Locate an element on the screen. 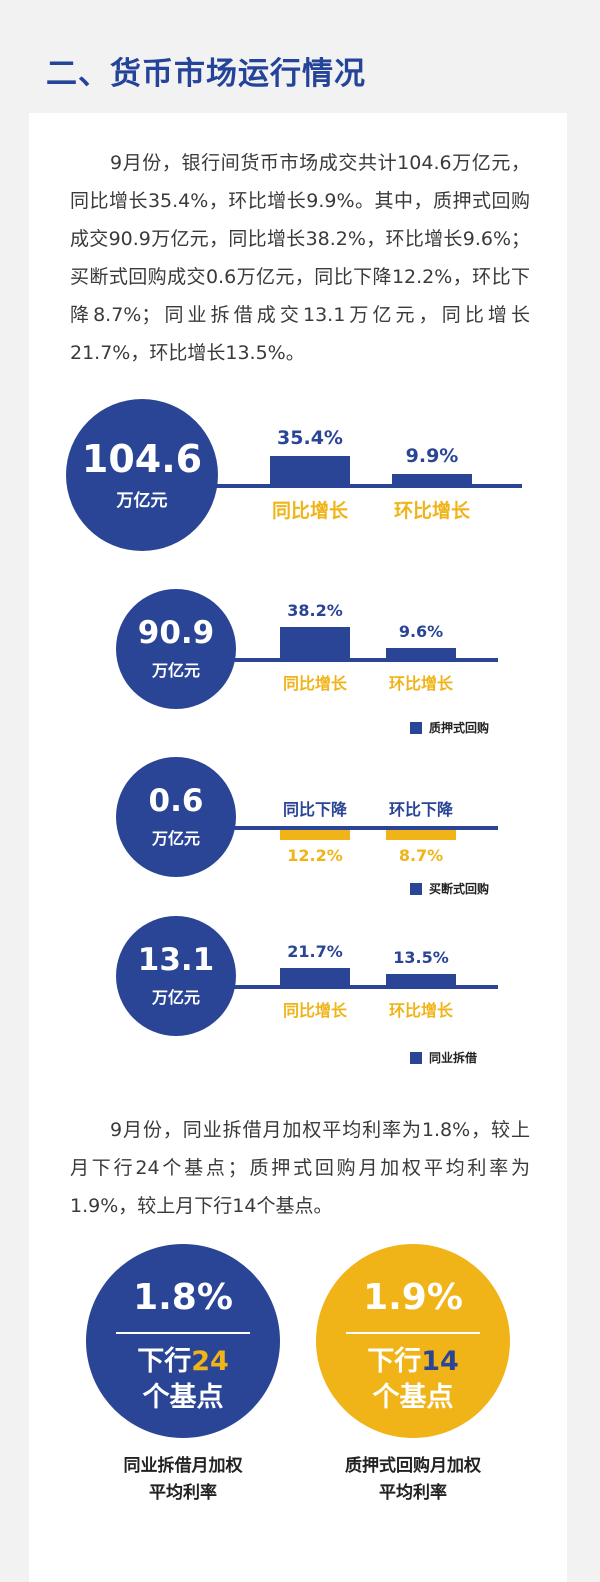  total-value: 104.6 is located at coordinates (142, 458).